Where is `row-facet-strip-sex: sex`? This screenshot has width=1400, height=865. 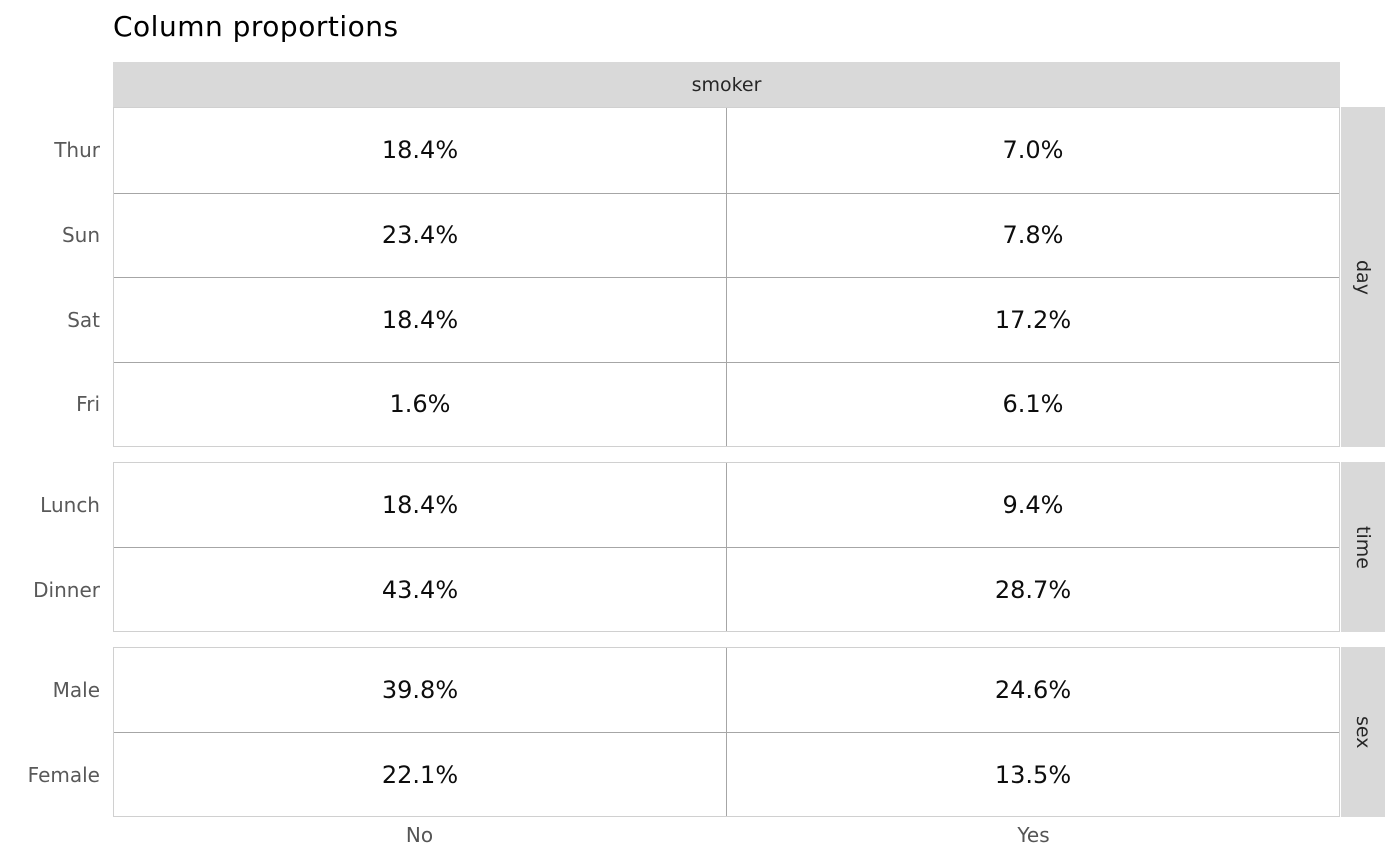
row-facet-strip-sex: sex is located at coordinates (1363, 732).